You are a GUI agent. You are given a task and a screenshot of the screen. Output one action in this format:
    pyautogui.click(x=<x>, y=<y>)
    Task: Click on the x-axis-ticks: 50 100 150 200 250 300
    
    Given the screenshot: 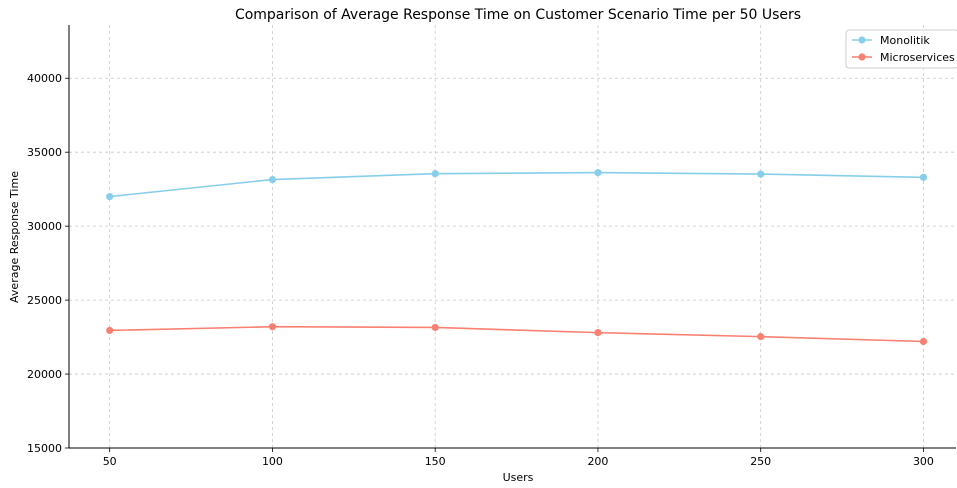 What is the action you would take?
    pyautogui.click(x=518, y=458)
    